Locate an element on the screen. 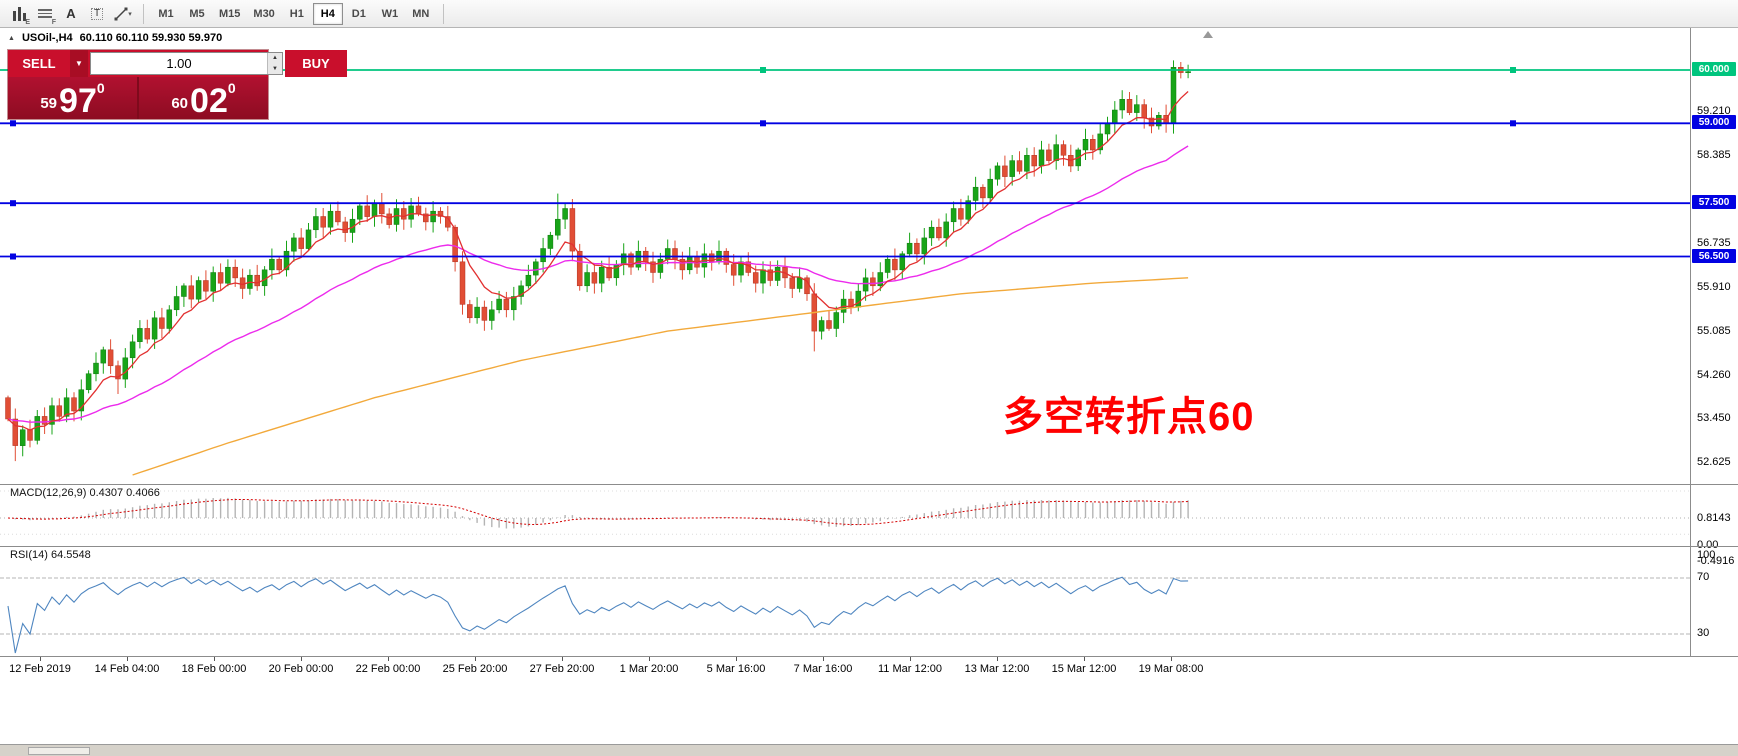 The width and height of the screenshot is (1738, 756). dropdown-caret-icon: ▾ is located at coordinates (130, 14).